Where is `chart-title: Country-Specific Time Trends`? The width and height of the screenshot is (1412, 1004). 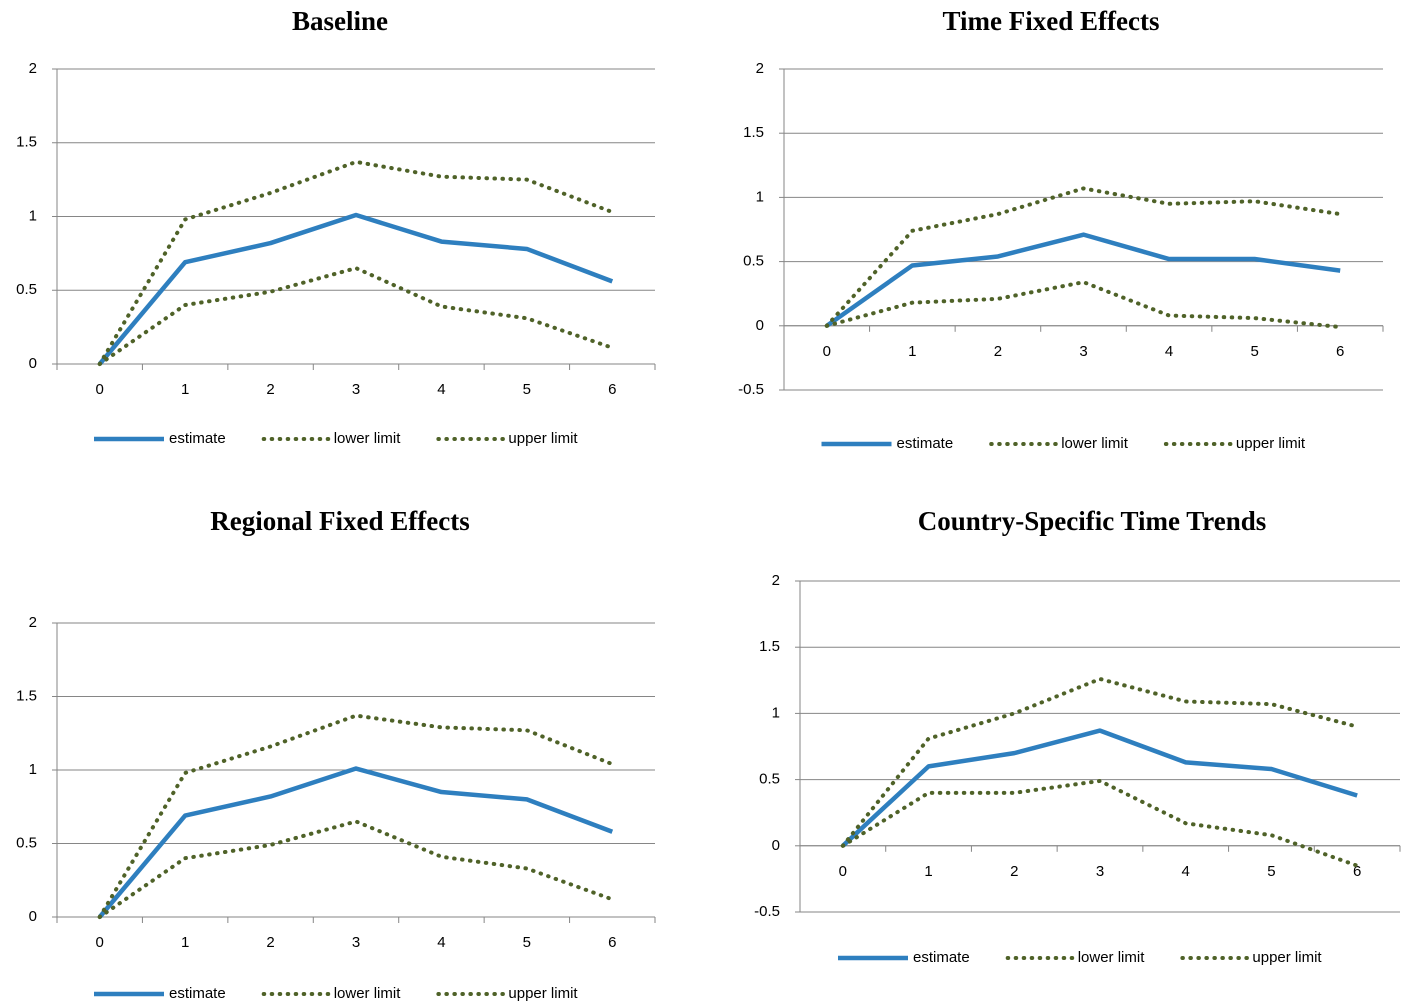 chart-title: Country-Specific Time Trends is located at coordinates (1092, 521).